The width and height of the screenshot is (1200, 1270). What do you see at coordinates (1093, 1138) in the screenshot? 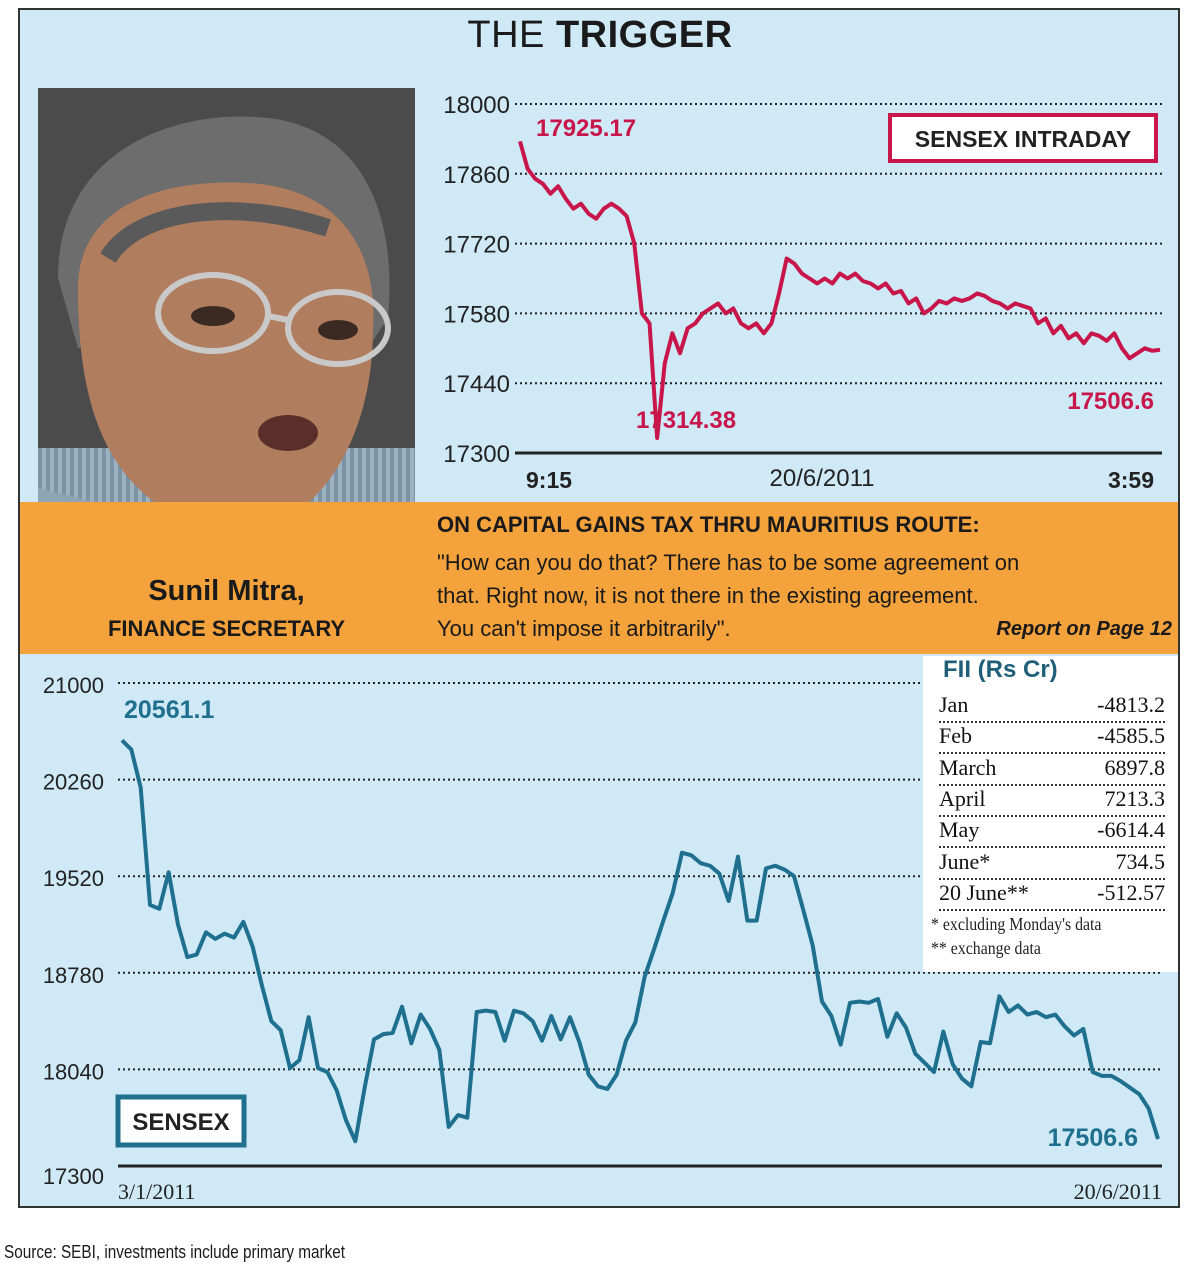
I see `data-label-end: 17506.6` at bounding box center [1093, 1138].